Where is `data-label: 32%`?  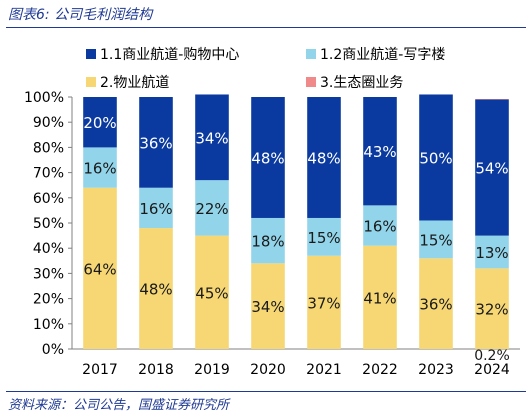
data-label: 32% is located at coordinates (491, 310).